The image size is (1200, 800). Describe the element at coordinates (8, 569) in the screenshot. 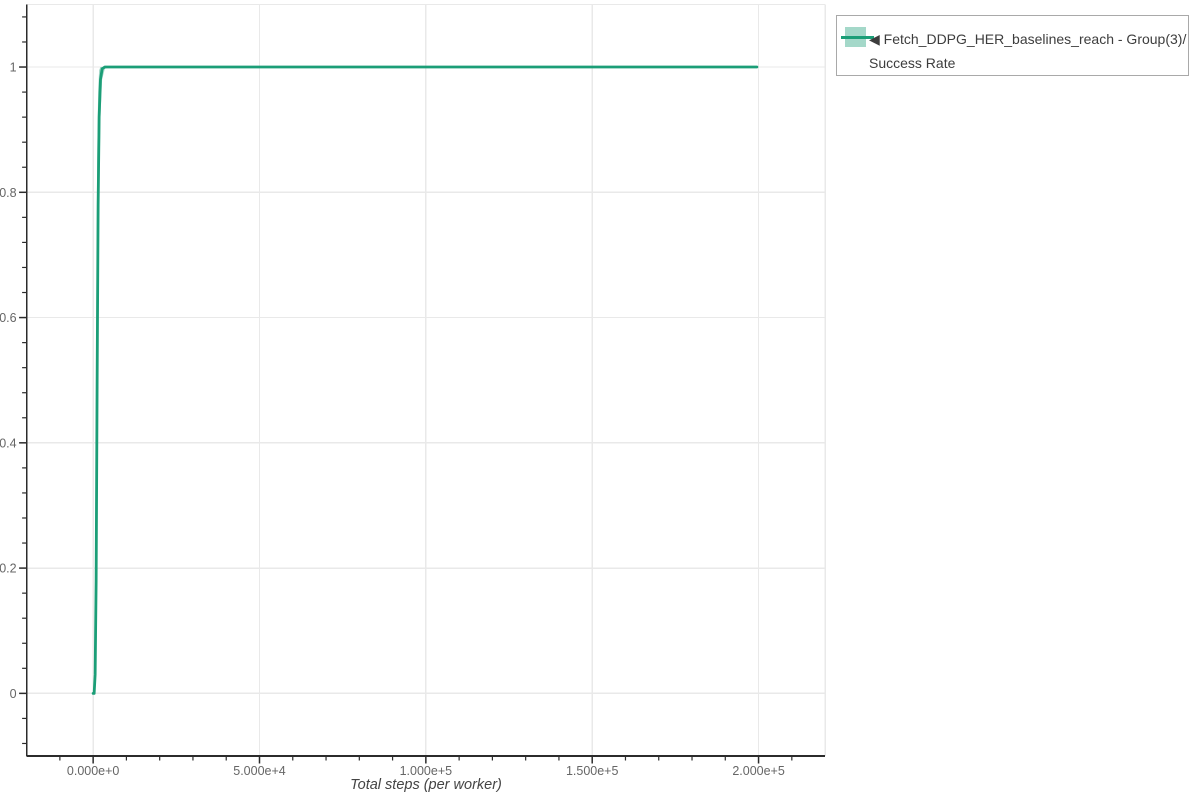

I see `y-tick-label: 0.2` at that location.